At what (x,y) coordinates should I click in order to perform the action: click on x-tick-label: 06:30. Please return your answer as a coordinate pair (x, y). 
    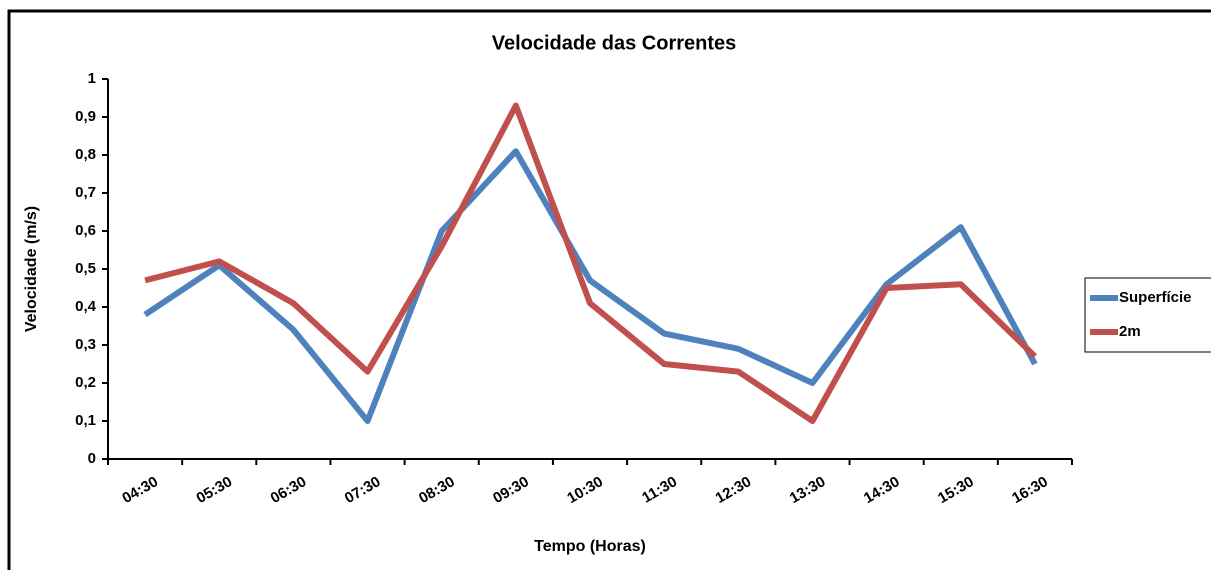
    Looking at the image, I should click on (289, 490).